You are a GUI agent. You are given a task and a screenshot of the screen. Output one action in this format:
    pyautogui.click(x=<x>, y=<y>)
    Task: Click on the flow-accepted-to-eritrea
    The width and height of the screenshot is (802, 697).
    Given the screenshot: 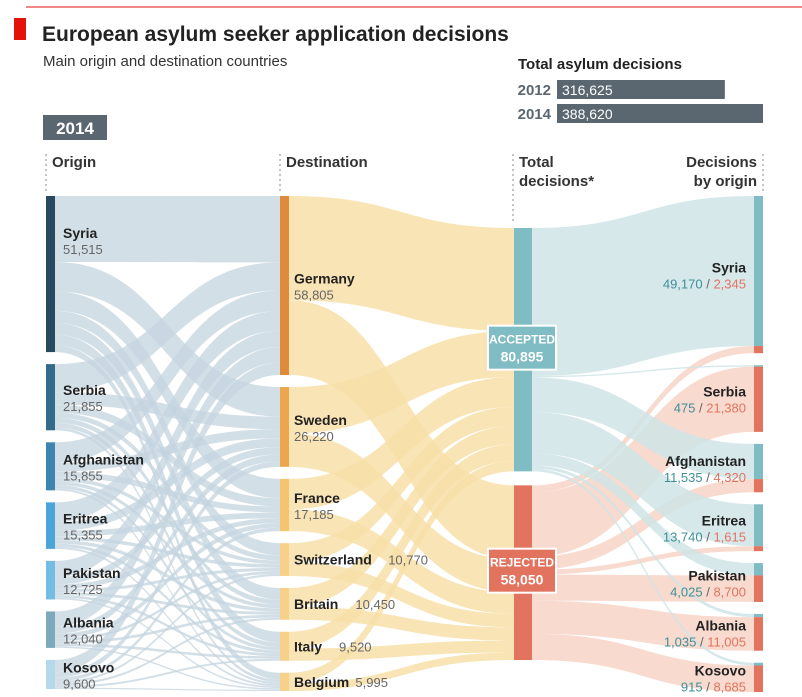 What is the action you would take?
    pyautogui.click(x=643, y=479)
    